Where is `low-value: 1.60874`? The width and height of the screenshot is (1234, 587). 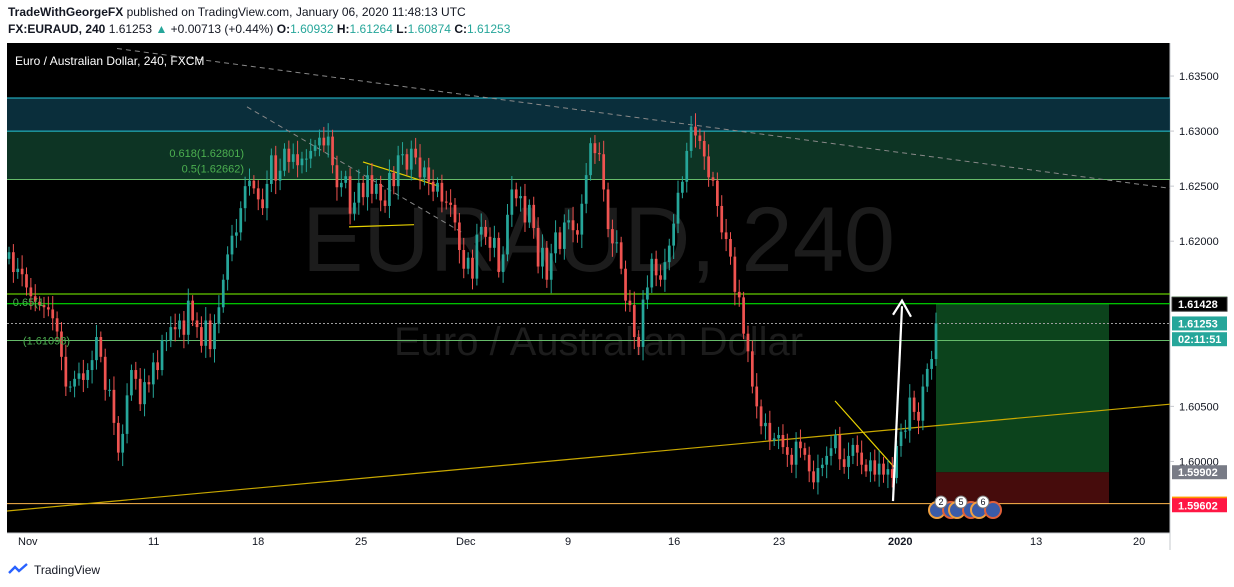 low-value: 1.60874 is located at coordinates (429, 29).